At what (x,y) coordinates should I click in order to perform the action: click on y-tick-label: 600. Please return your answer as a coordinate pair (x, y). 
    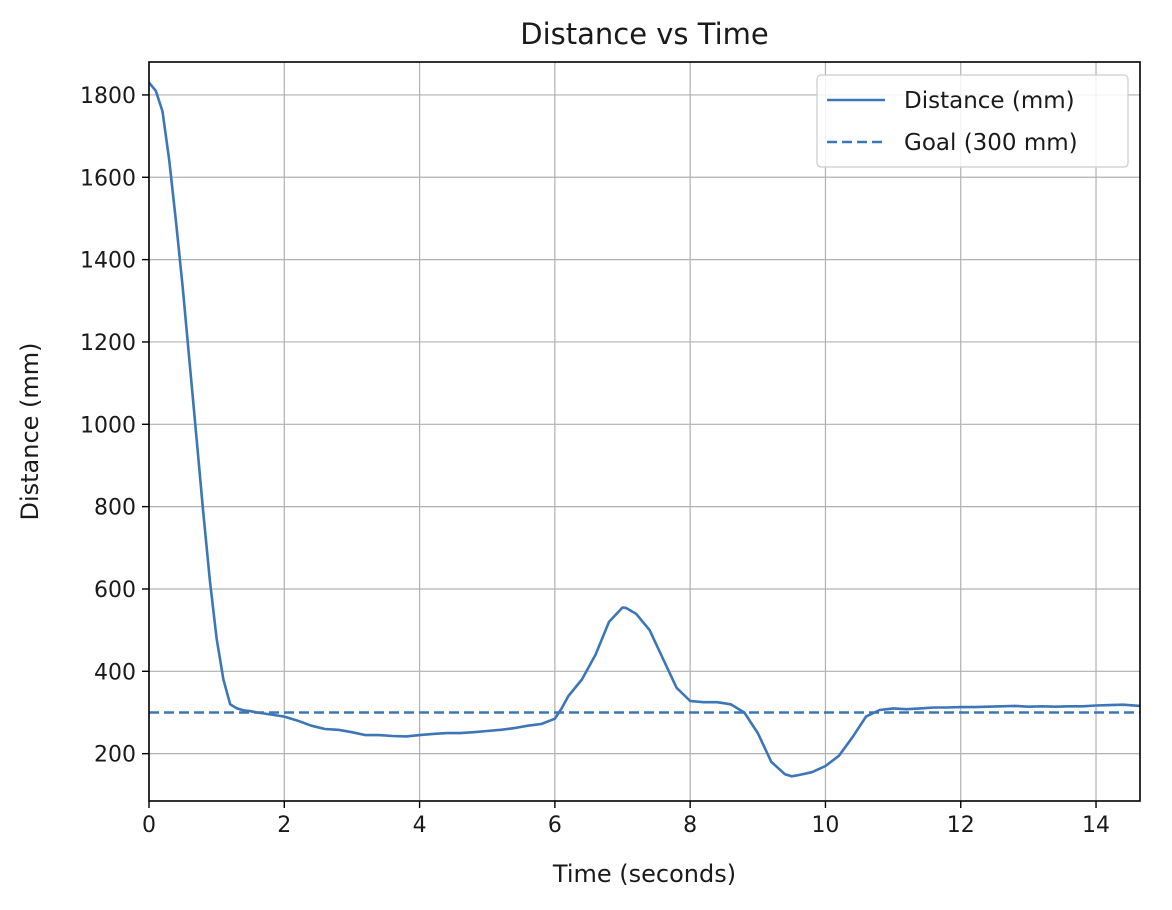
    Looking at the image, I should click on (115, 590).